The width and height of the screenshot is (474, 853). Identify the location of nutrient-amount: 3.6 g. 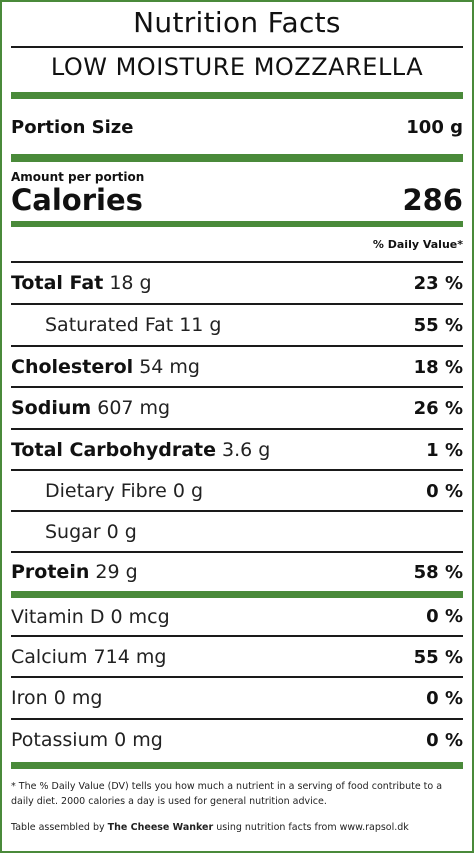
(246, 450).